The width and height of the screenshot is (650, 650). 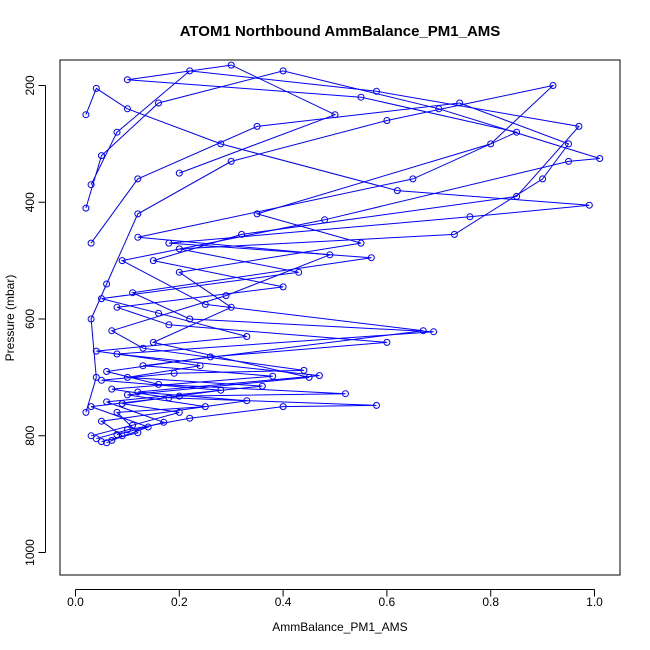 What do you see at coordinates (30, 435) in the screenshot?
I see `y-tick-label: 800` at bounding box center [30, 435].